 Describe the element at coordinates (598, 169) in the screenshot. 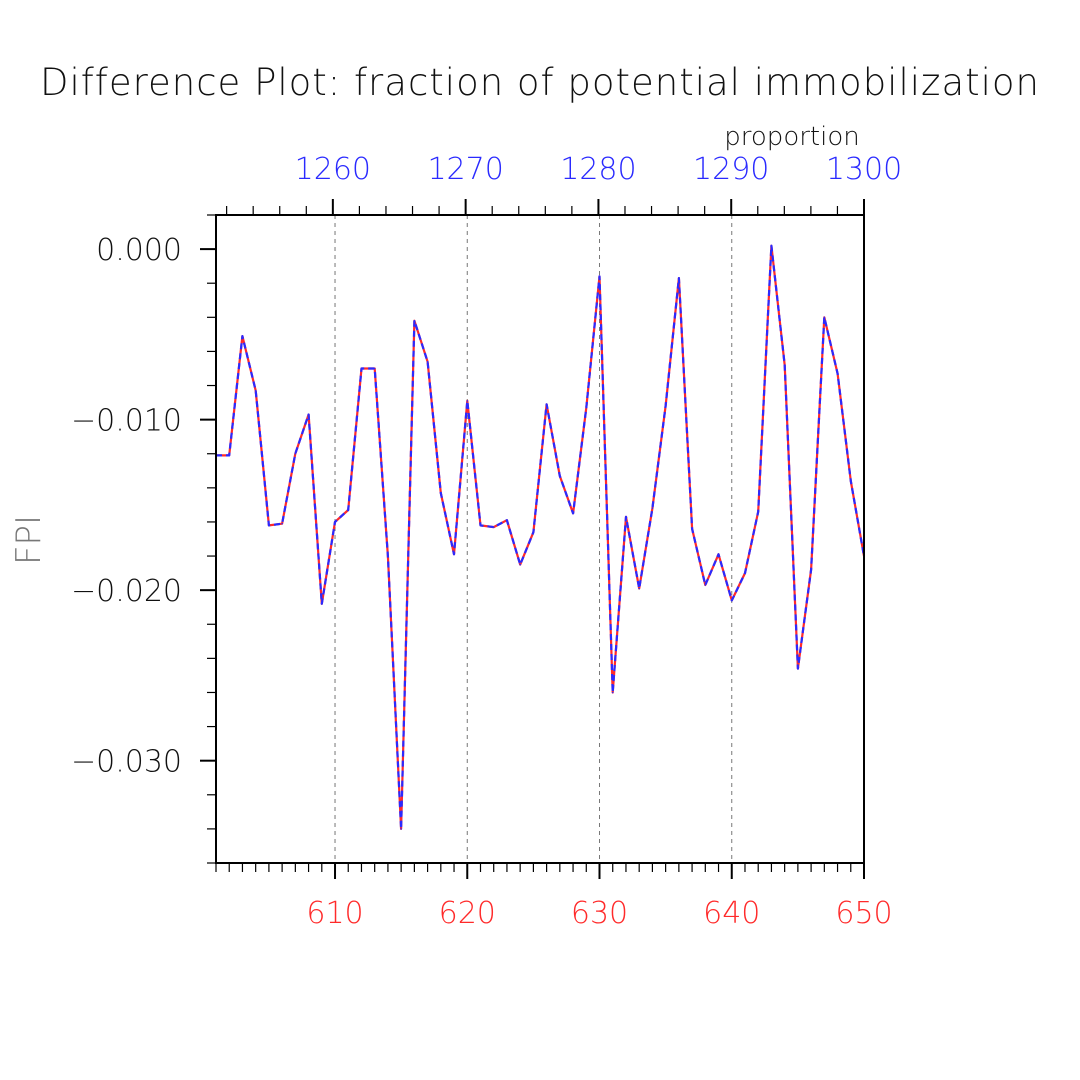

I see `top-tick-label: 1280` at that location.